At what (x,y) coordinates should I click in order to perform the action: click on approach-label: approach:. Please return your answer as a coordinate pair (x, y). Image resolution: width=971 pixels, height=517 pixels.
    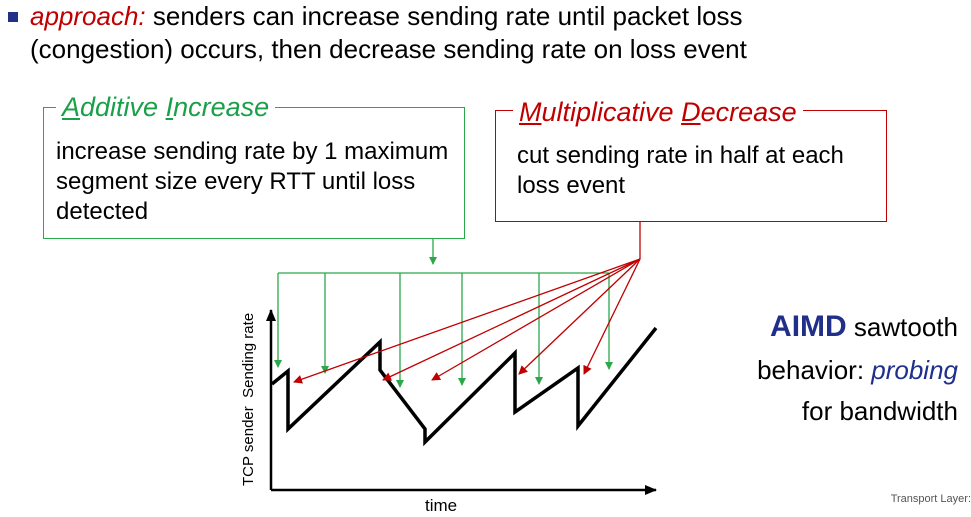
    Looking at the image, I should click on (88, 16).